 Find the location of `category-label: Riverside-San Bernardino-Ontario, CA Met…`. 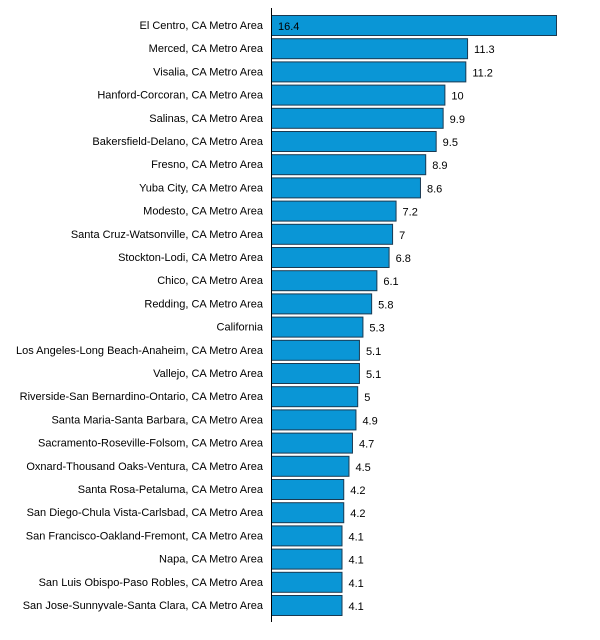

category-label: Riverside-San Bernardino-Ontario, CA Met… is located at coordinates (142, 397).